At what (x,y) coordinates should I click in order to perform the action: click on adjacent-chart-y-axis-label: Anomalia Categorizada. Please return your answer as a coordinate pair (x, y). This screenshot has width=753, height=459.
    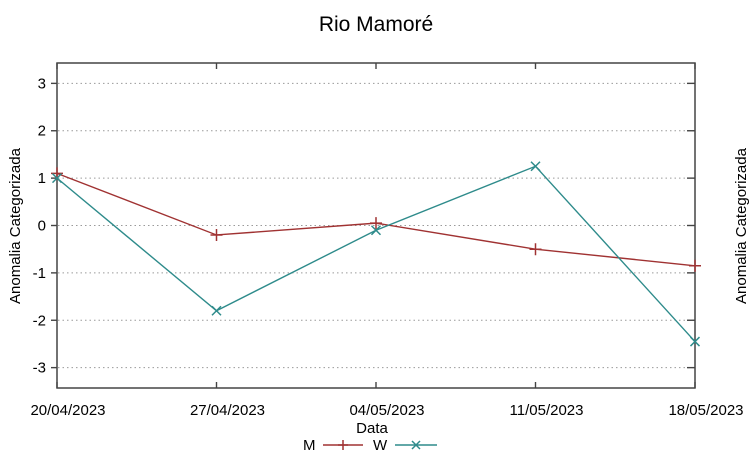
    Looking at the image, I should click on (741, 225).